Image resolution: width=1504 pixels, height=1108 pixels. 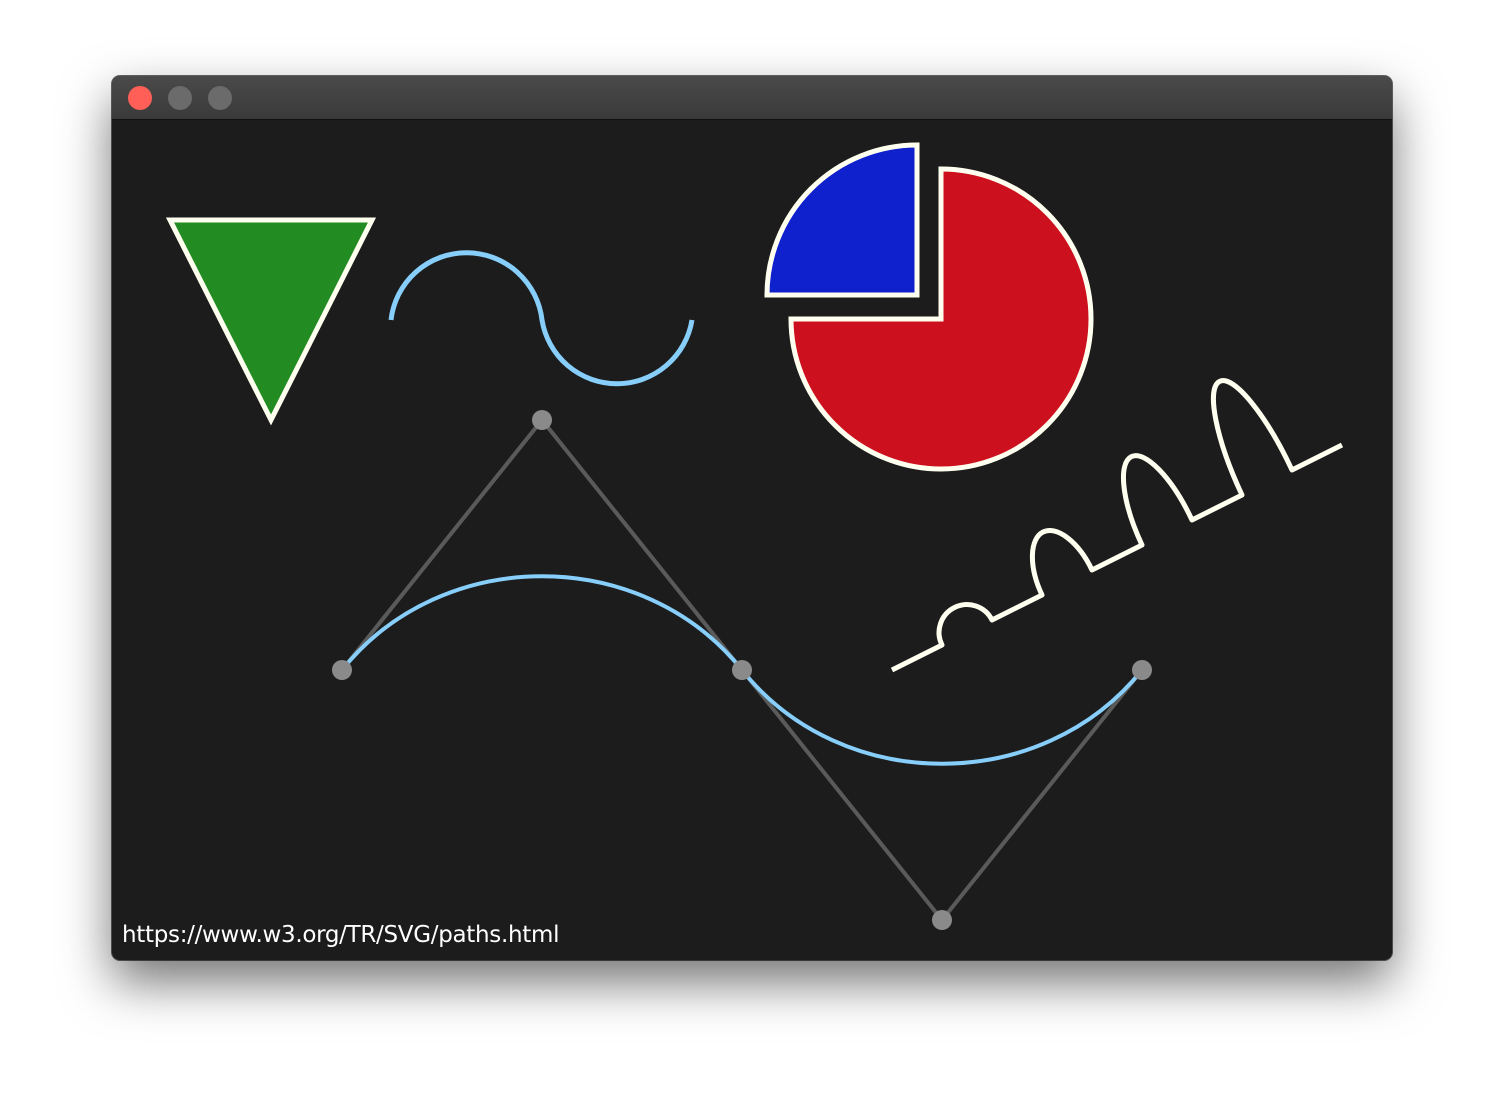 What do you see at coordinates (180, 98) in the screenshot?
I see `minimize-window-button` at bounding box center [180, 98].